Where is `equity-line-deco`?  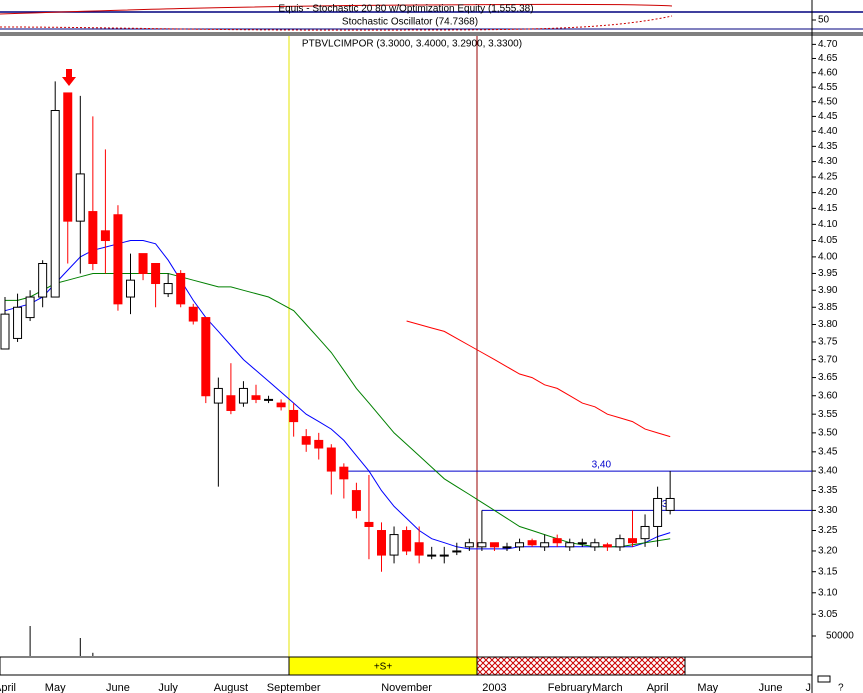
equity-line-deco is located at coordinates (336, 9).